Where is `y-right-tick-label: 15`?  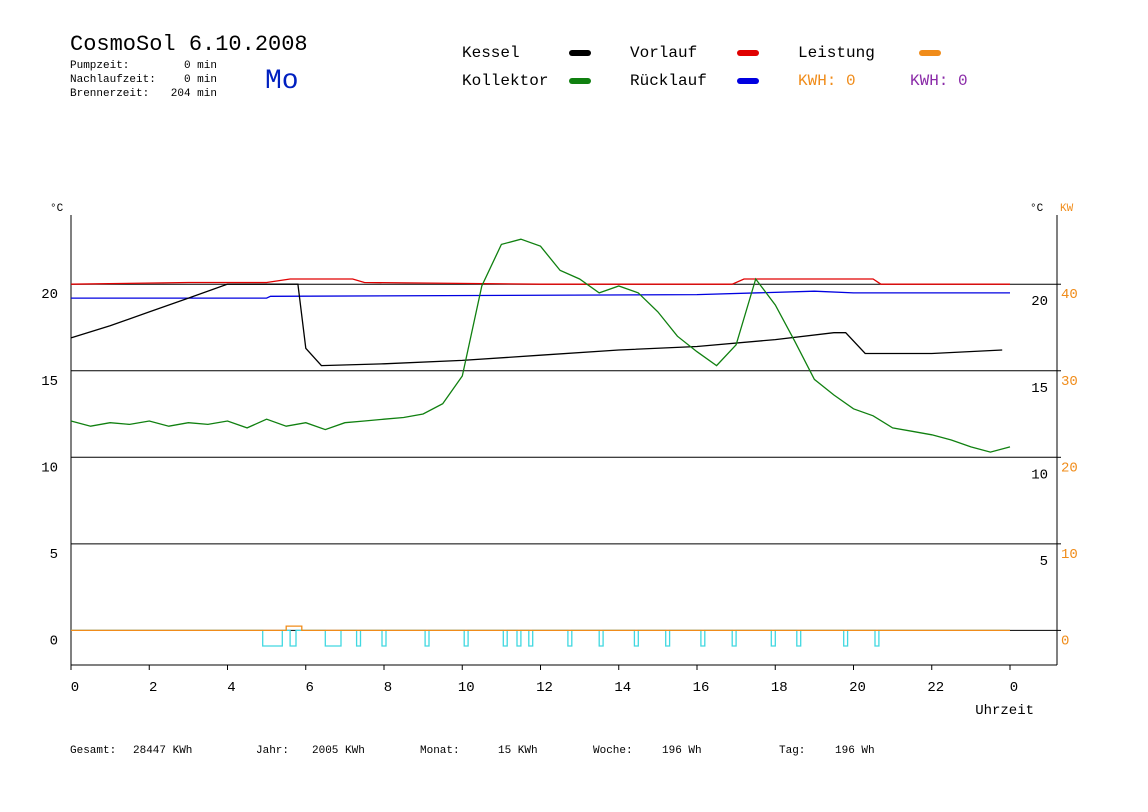 y-right-tick-label: 15 is located at coordinates (1039, 389).